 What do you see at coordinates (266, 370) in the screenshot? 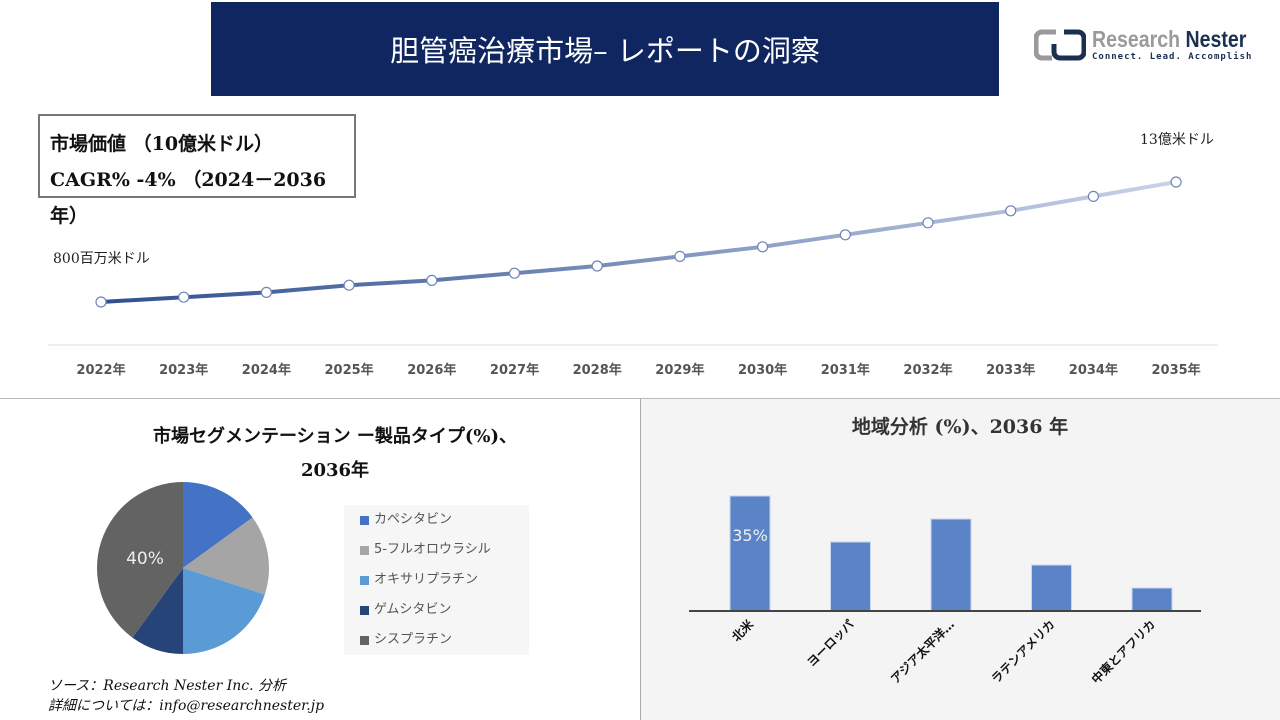
I see `x-tick-label: 2024年` at bounding box center [266, 370].